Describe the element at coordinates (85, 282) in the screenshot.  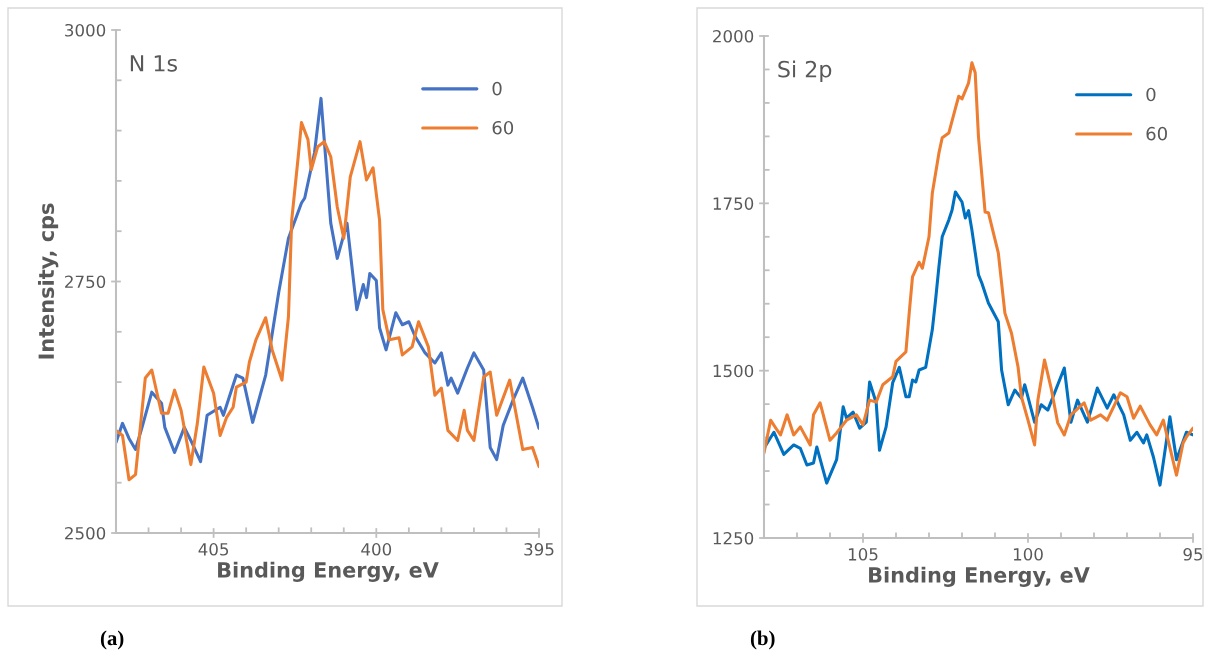
I see `y-tick-label: 2750` at that location.